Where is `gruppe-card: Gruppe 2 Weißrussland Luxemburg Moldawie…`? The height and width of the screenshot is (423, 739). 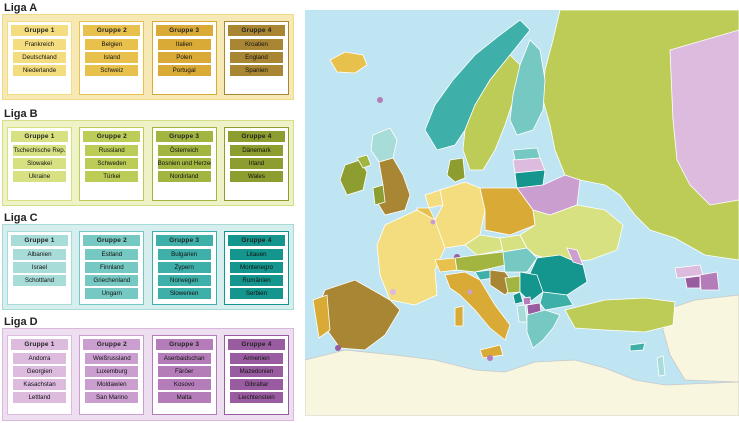 gruppe-card: Gruppe 2 Weißrussland Luxemburg Moldawie… is located at coordinates (112, 375).